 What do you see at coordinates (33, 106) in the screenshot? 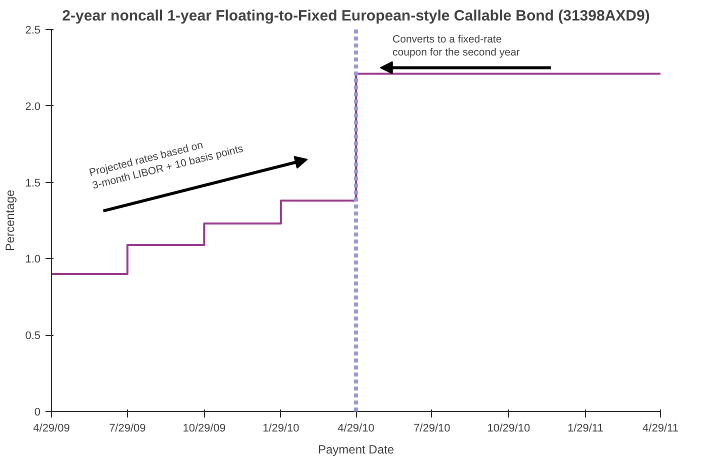
I see `y-tick-label: 2.0` at bounding box center [33, 106].